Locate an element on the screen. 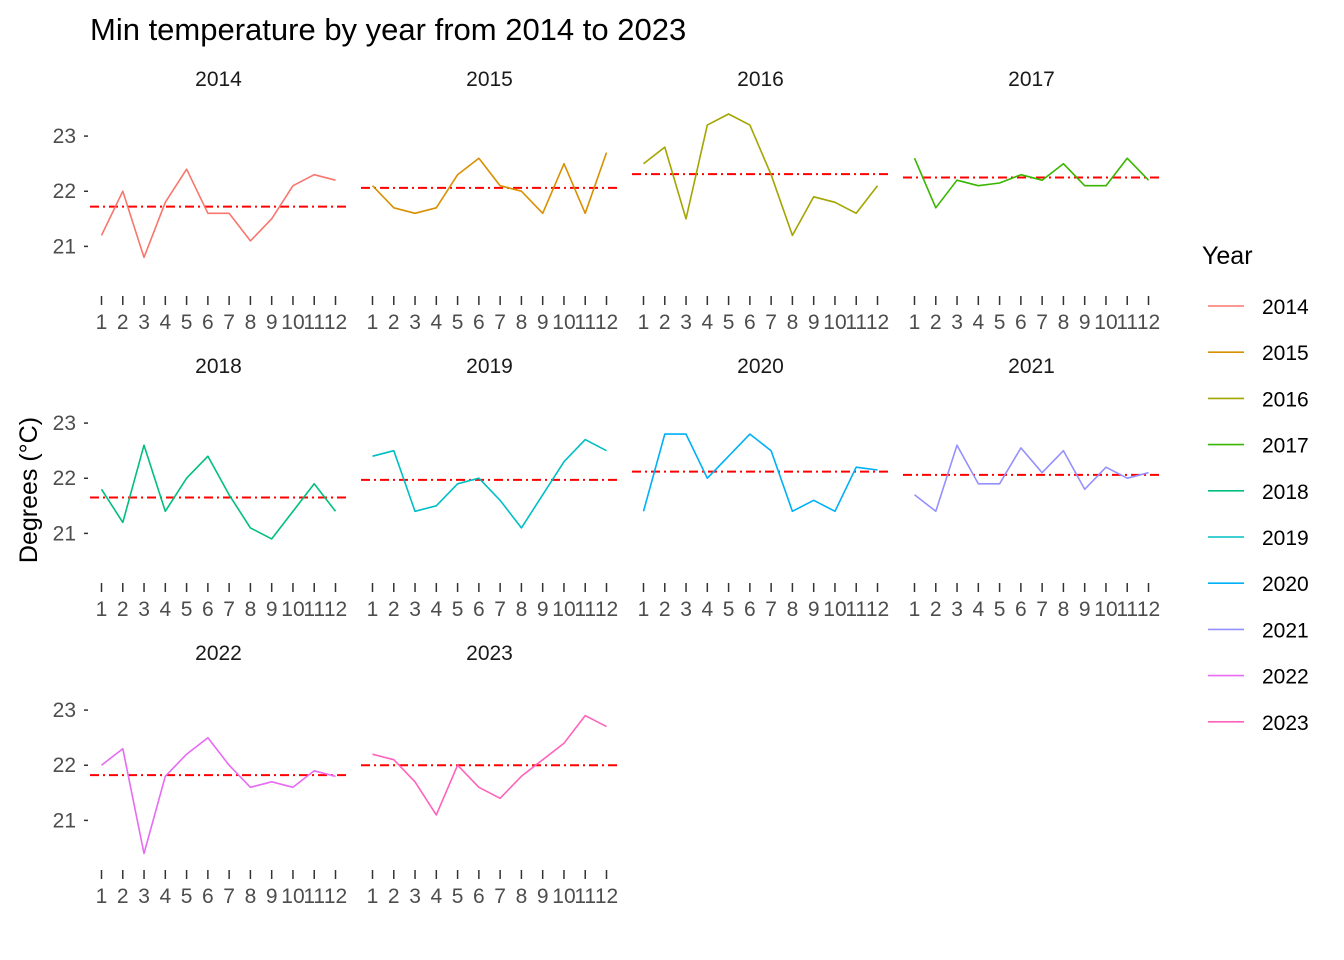 This screenshot has width=1344, height=960. facet-strip-label: 2021 is located at coordinates (1031, 366).